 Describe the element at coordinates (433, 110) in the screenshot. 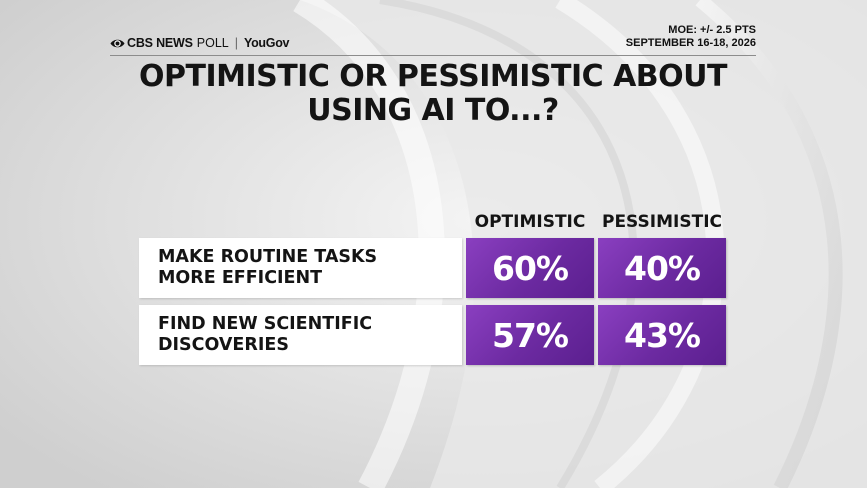

I see `title-line-2: USING AI TO...?` at that location.